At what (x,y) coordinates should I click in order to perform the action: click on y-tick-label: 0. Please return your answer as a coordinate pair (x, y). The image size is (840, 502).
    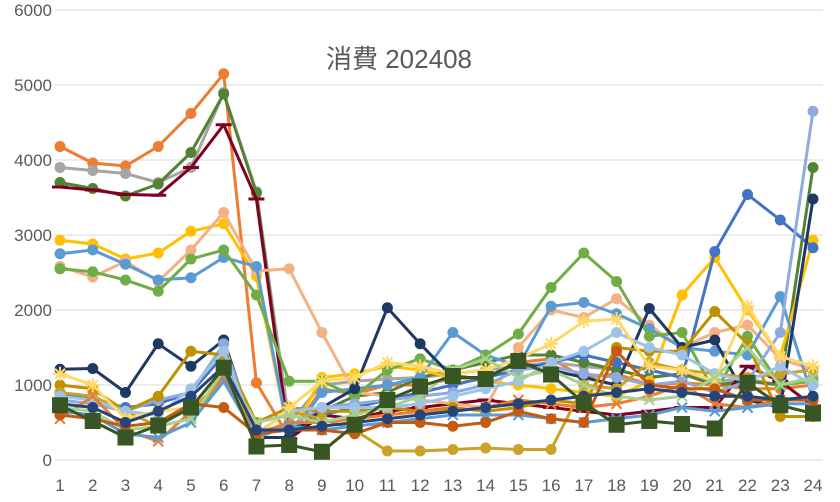
    Looking at the image, I should click on (47, 460).